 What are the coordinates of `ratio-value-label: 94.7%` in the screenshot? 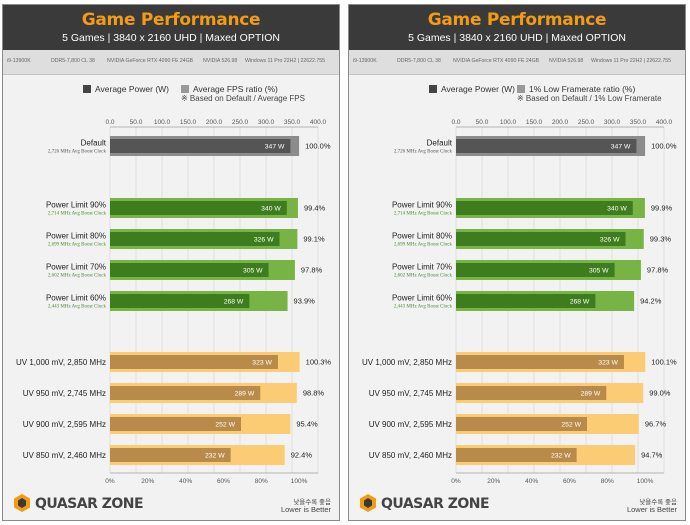 It's located at (652, 455).